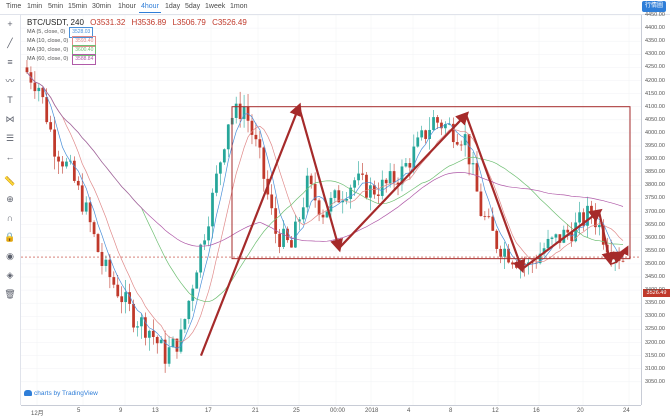 Image resolution: width=670 pixels, height=420 pixels. Describe the element at coordinates (654, 6) in the screenshot. I see `quotes-chart-button: 行情圖` at that location.